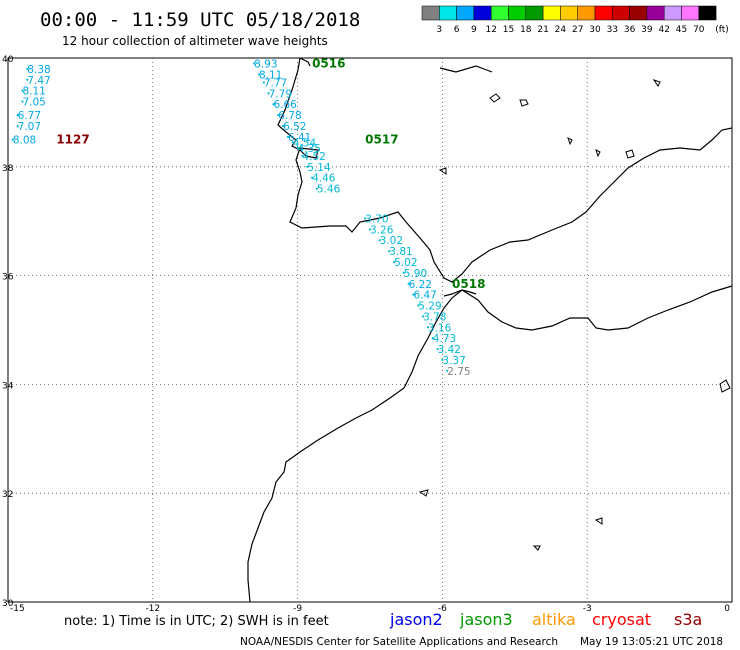 Image resolution: width=740 pixels, height=650 pixels. Describe the element at coordinates (434, 317) in the screenshot. I see `wave-height-label: 3.78` at that location.